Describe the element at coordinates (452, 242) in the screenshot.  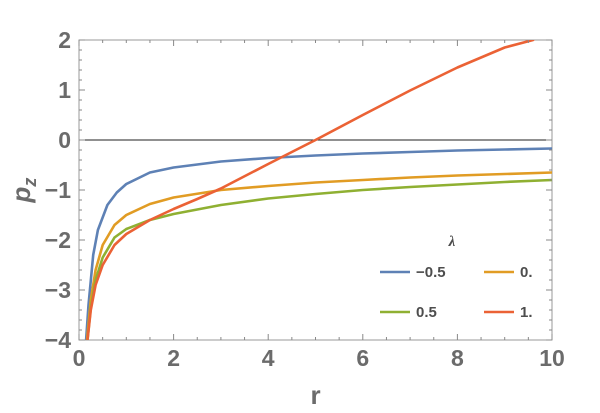
I see `legend-title: λ` at that location.